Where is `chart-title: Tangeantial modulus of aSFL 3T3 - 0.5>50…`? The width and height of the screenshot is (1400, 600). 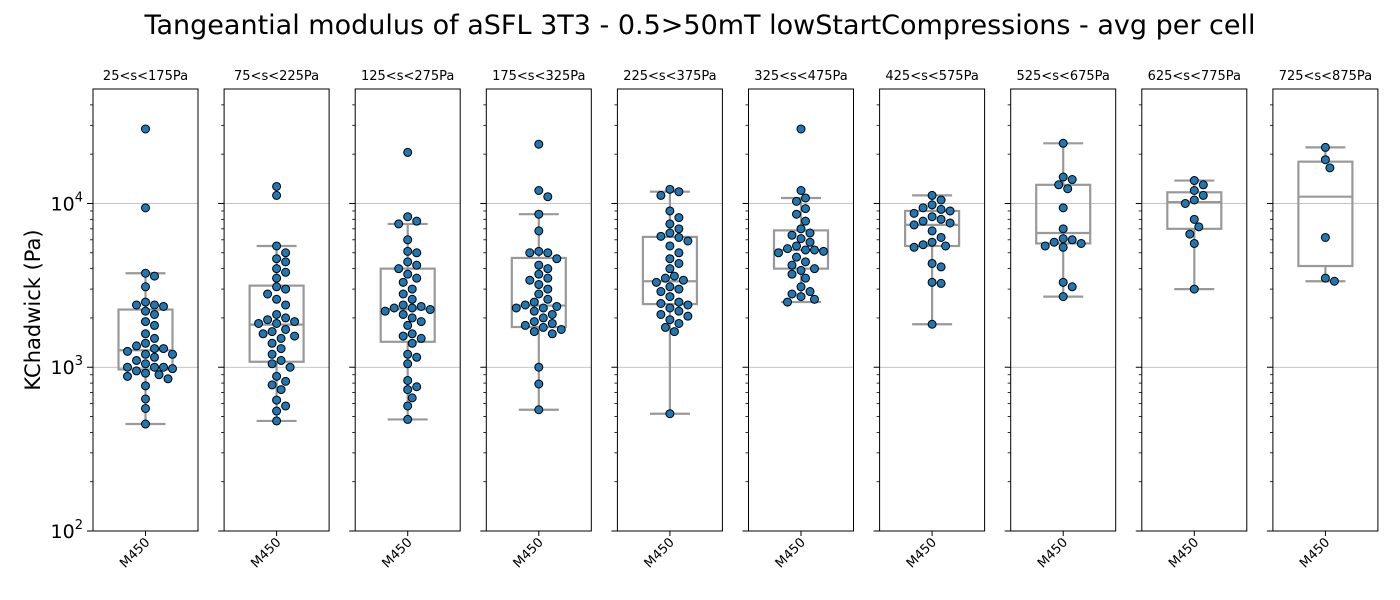 chart-title: Tangeantial modulus of aSFL 3T3 - 0.5>50… is located at coordinates (699, 25).